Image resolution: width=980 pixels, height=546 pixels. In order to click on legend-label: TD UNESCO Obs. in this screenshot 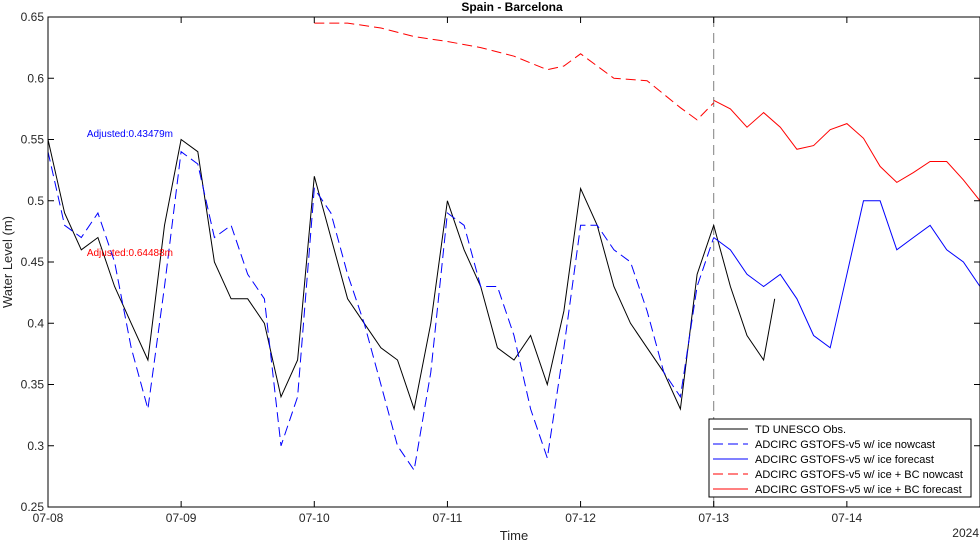, I will do `click(800, 430)`.